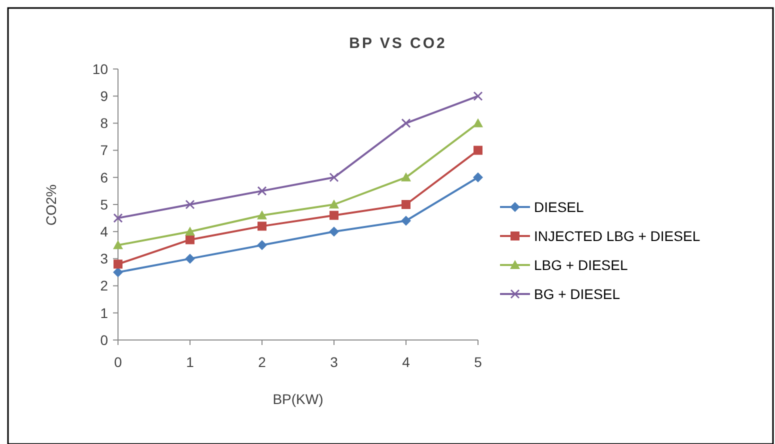 Image resolution: width=775 pixels, height=444 pixels. Describe the element at coordinates (104, 123) in the screenshot. I see `y-tick-label: 8` at that location.